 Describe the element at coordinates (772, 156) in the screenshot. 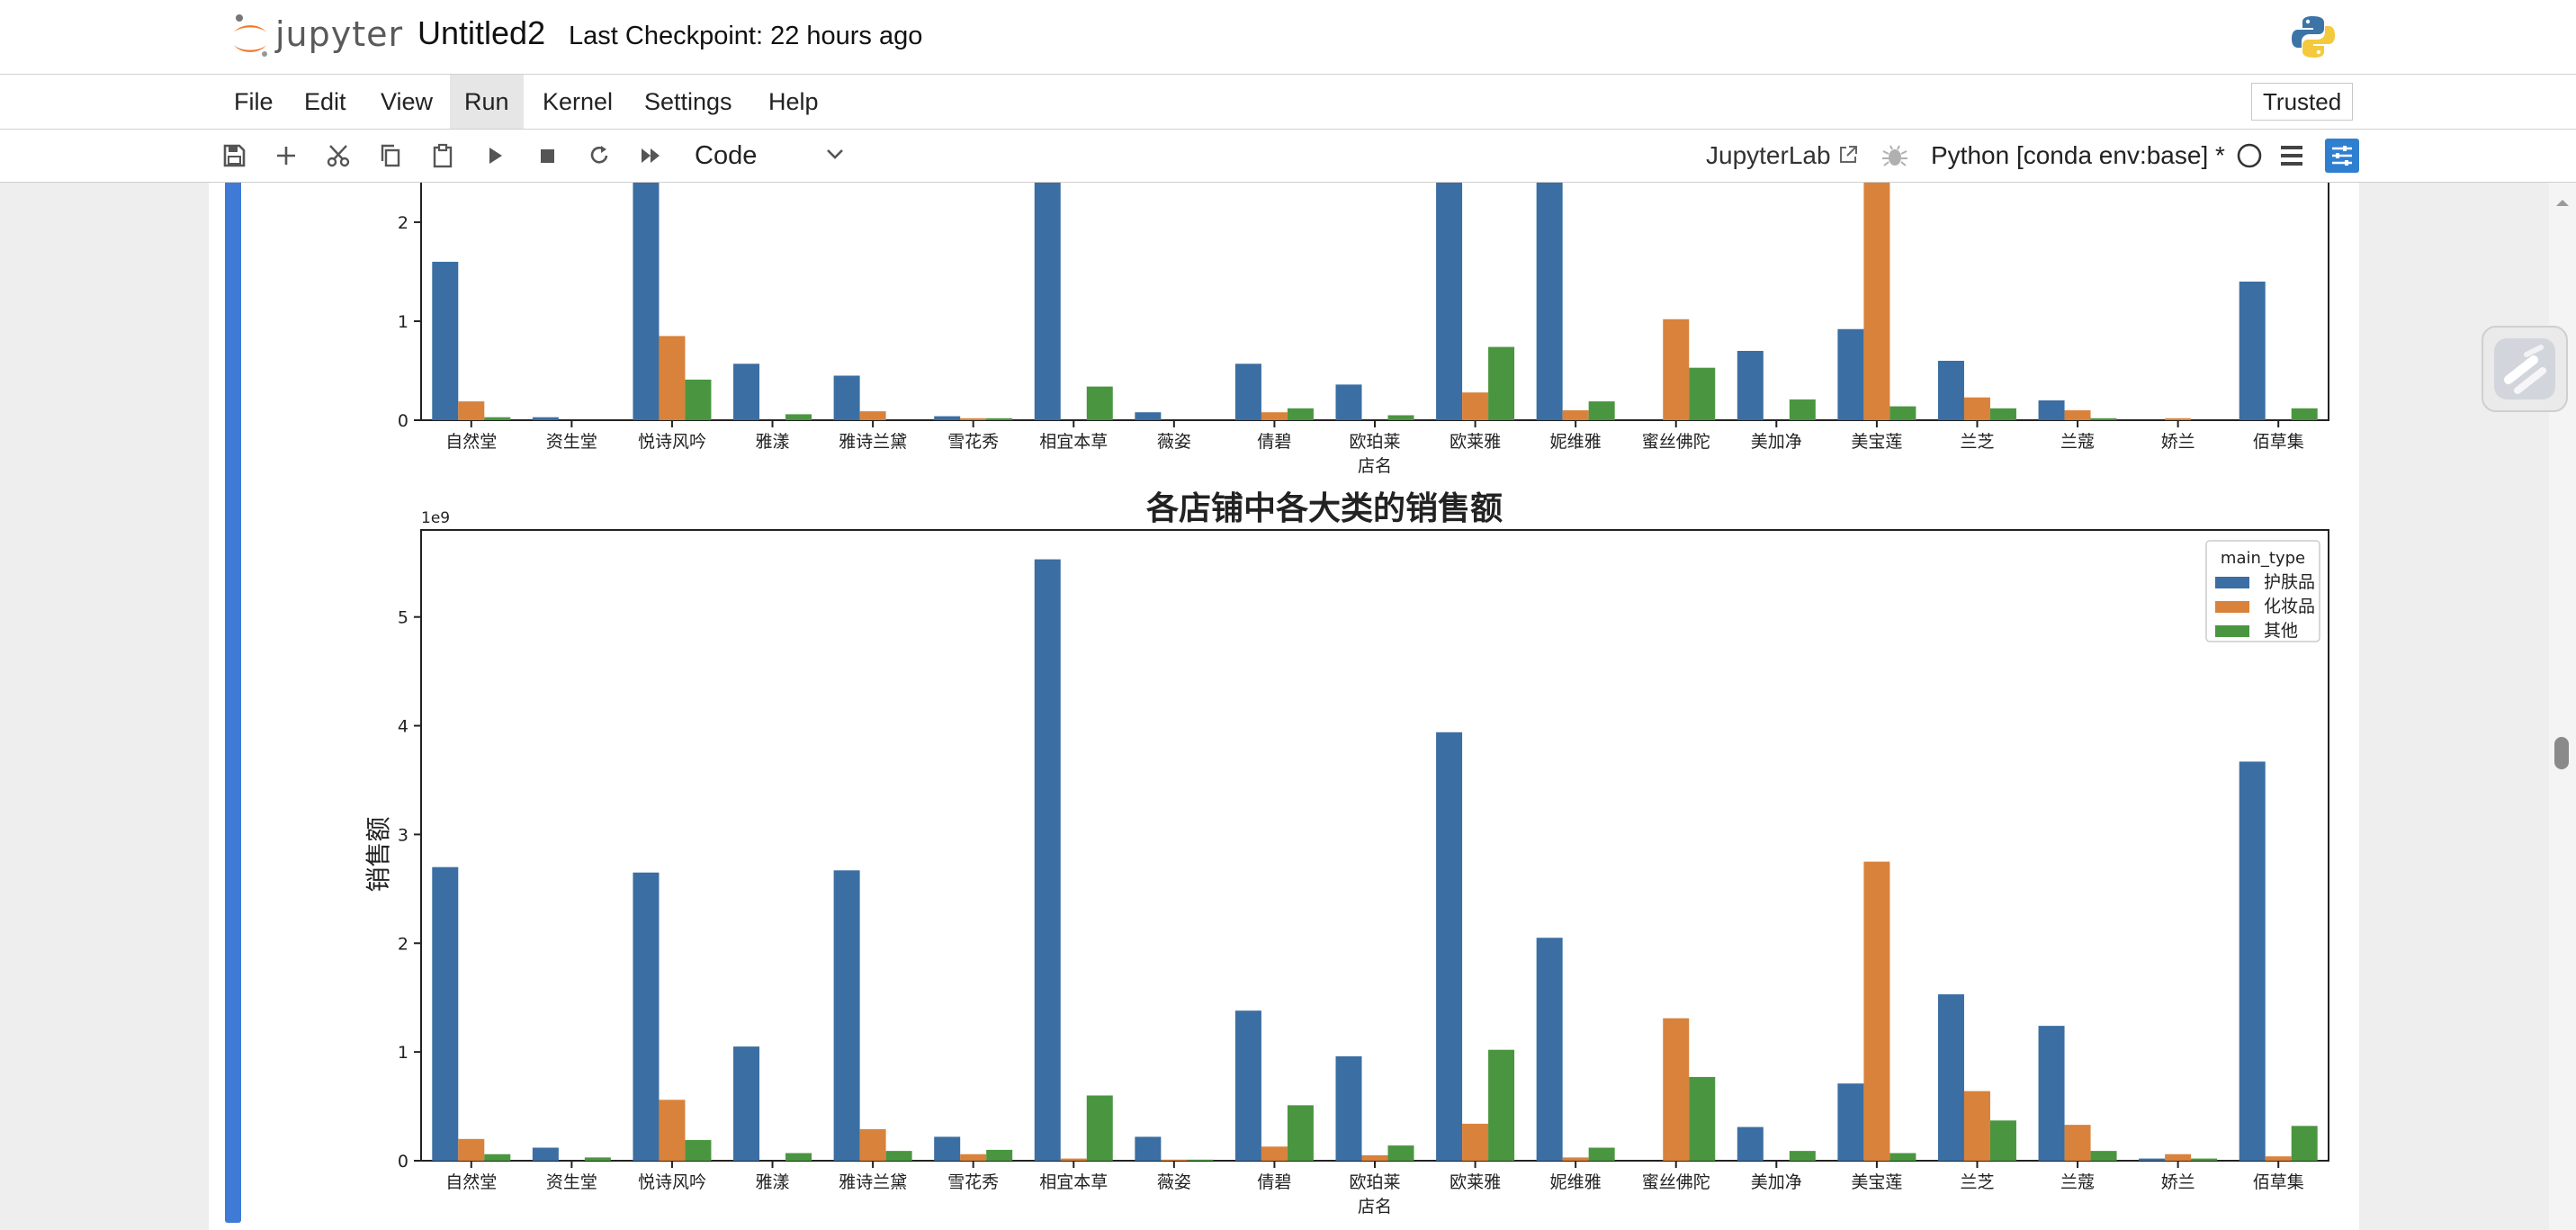

I see `cell-type-select: Code` at that location.